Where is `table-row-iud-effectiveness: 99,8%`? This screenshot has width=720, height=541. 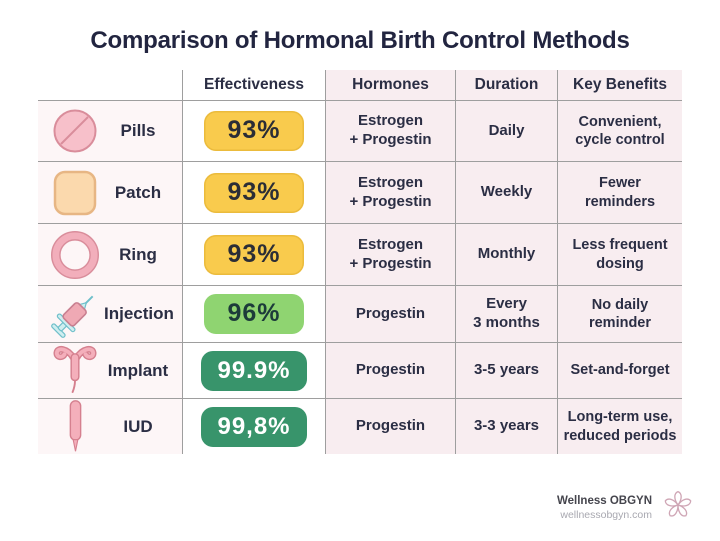 table-row-iud-effectiveness: 99,8% is located at coordinates (253, 426).